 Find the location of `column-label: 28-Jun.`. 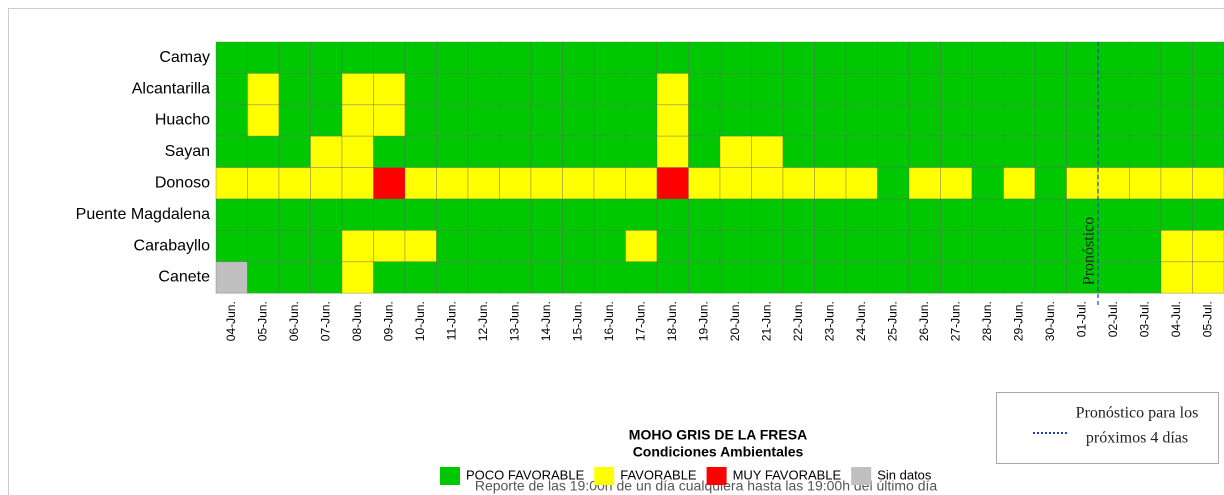

column-label: 28-Jun. is located at coordinates (987, 321).